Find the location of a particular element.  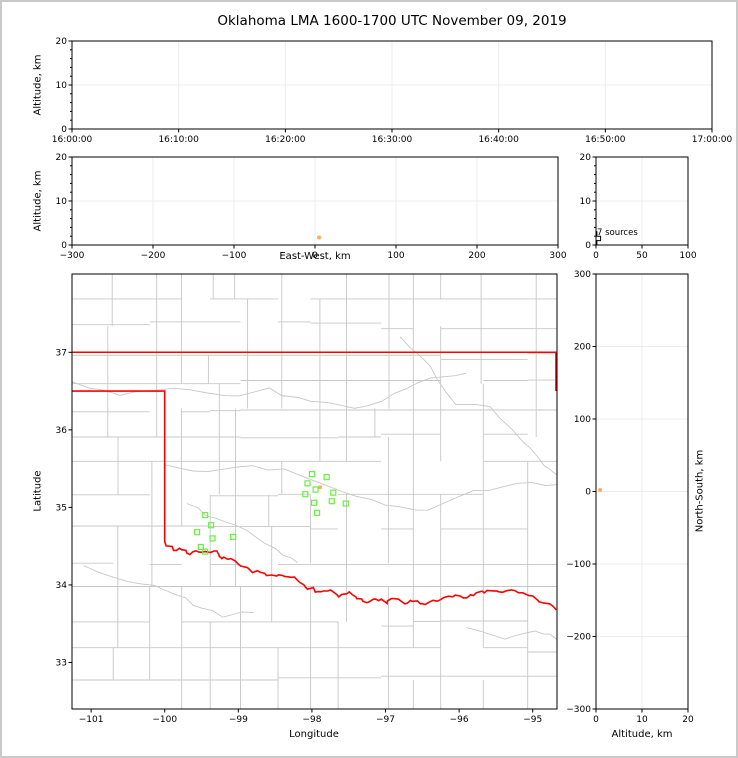

station-markers is located at coordinates (271, 512).